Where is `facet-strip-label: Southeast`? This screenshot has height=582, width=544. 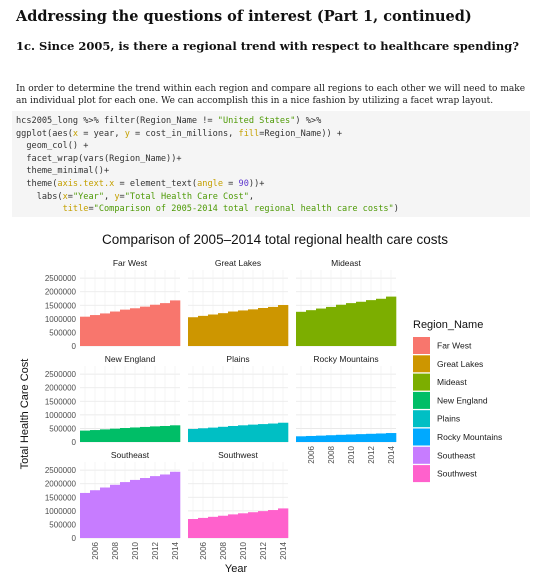 facet-strip-label: Southeast is located at coordinates (130, 455).